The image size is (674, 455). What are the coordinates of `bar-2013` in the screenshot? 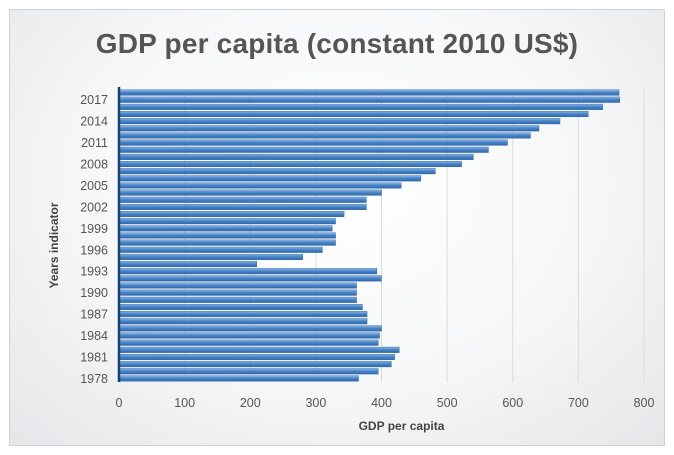 It's located at (329, 128).